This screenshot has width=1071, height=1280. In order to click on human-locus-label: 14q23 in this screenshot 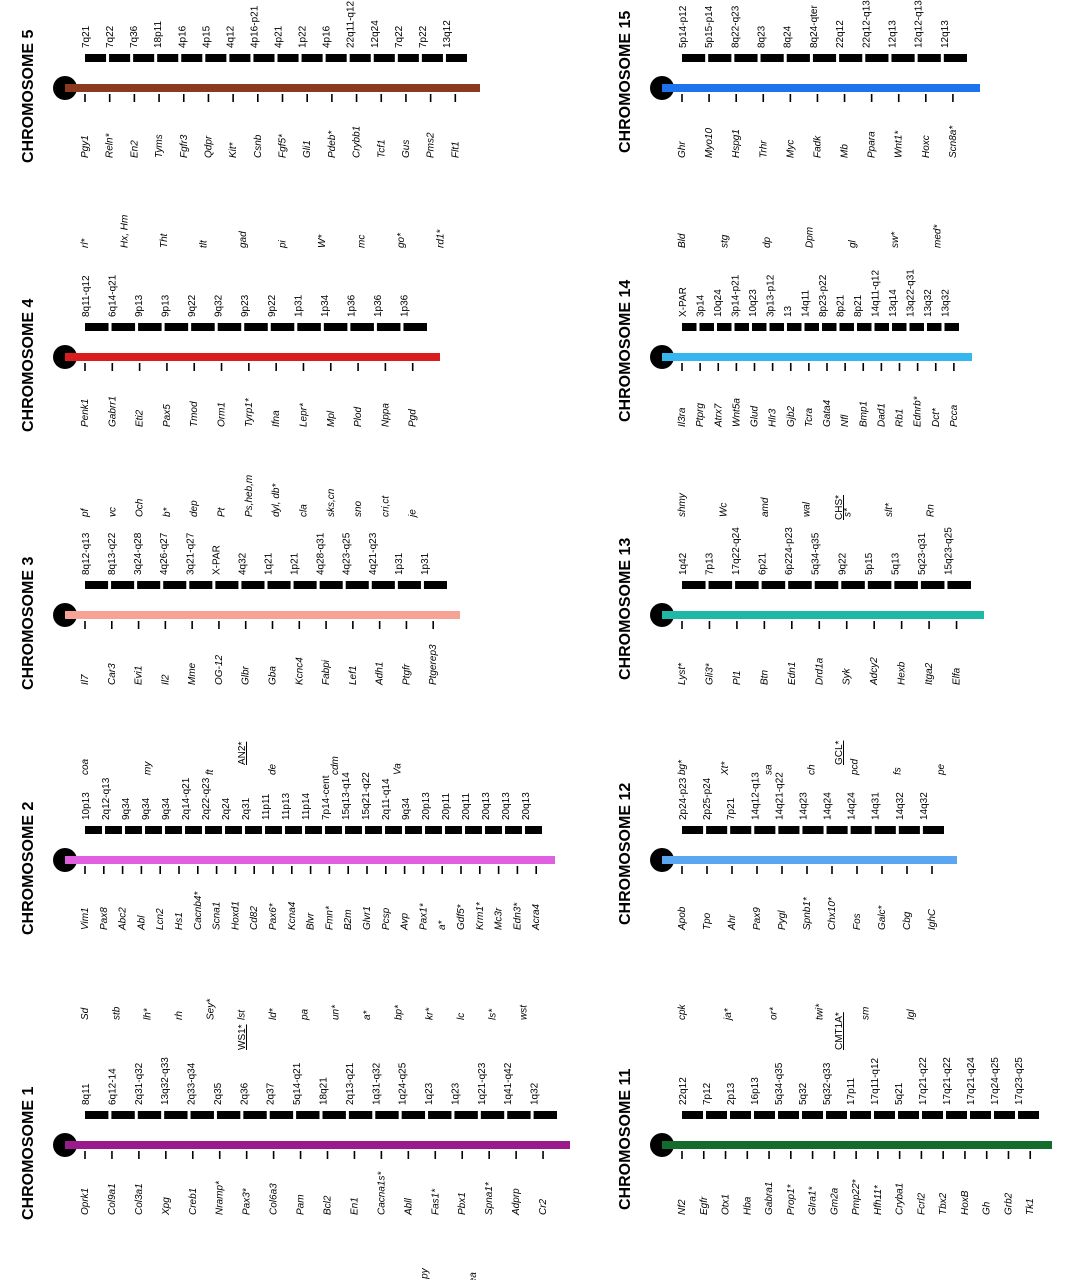, I will do `click(803, 806)`.